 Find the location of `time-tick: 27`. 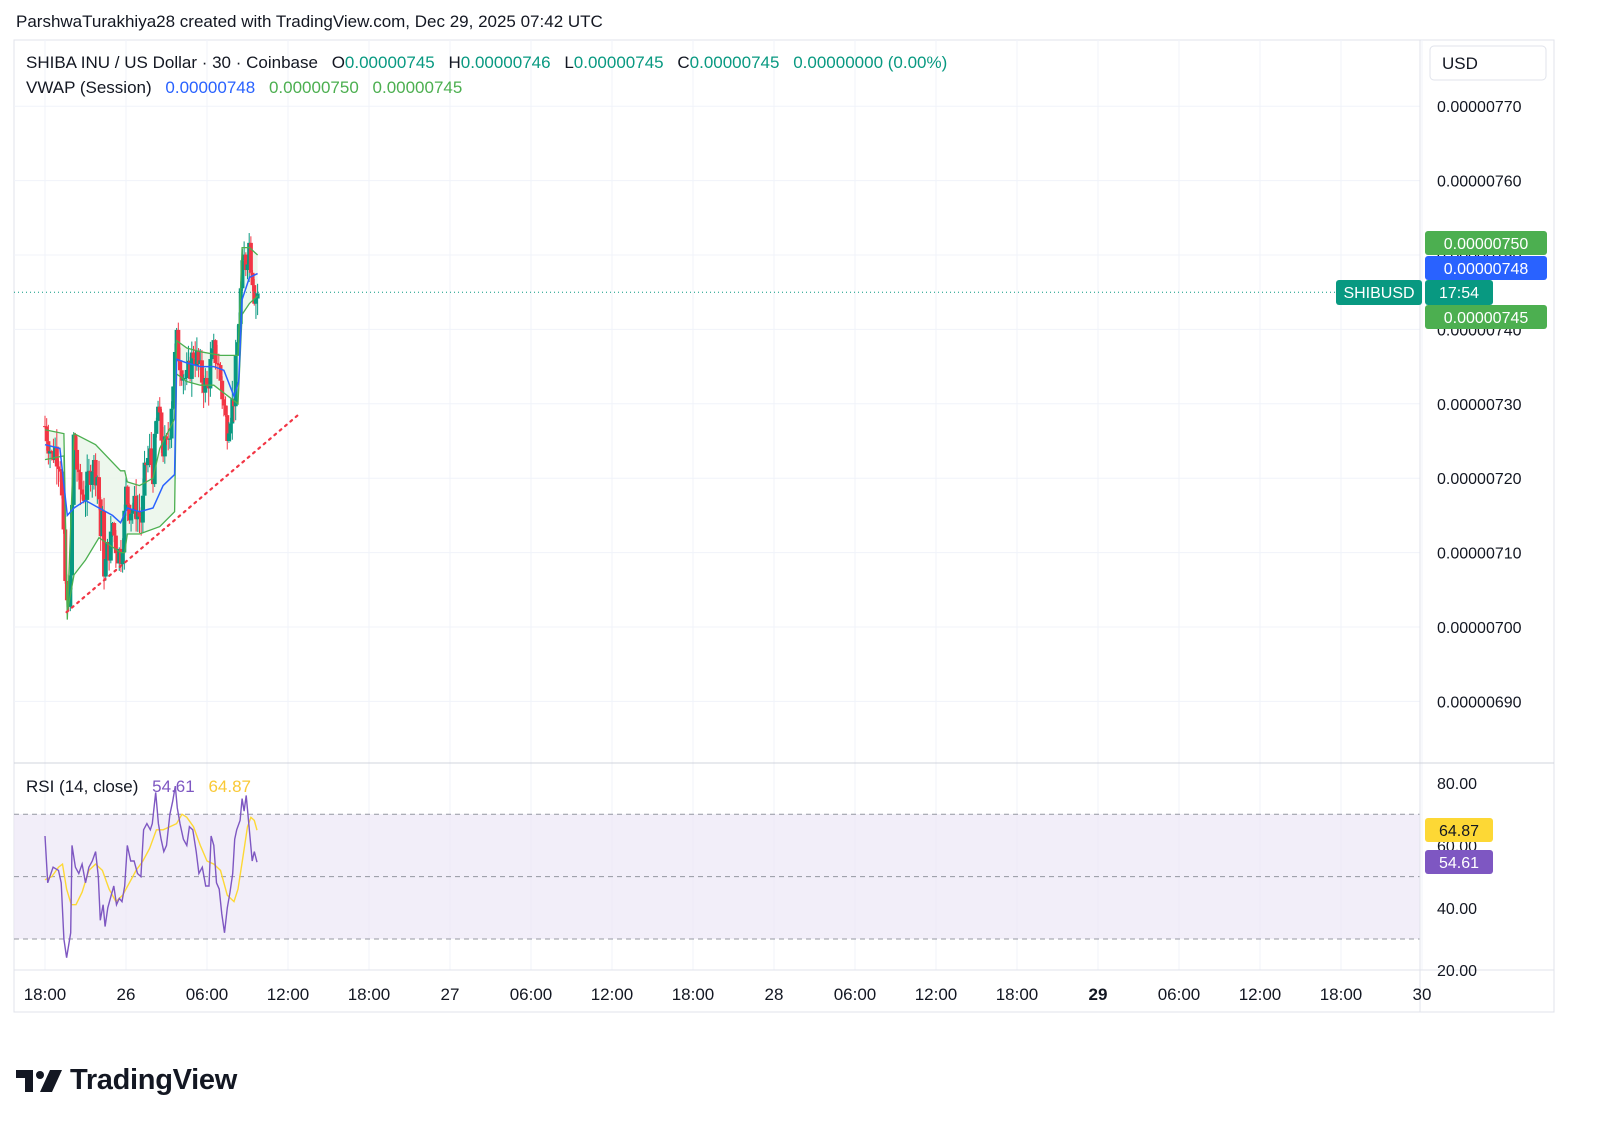

time-tick: 27 is located at coordinates (450, 994).